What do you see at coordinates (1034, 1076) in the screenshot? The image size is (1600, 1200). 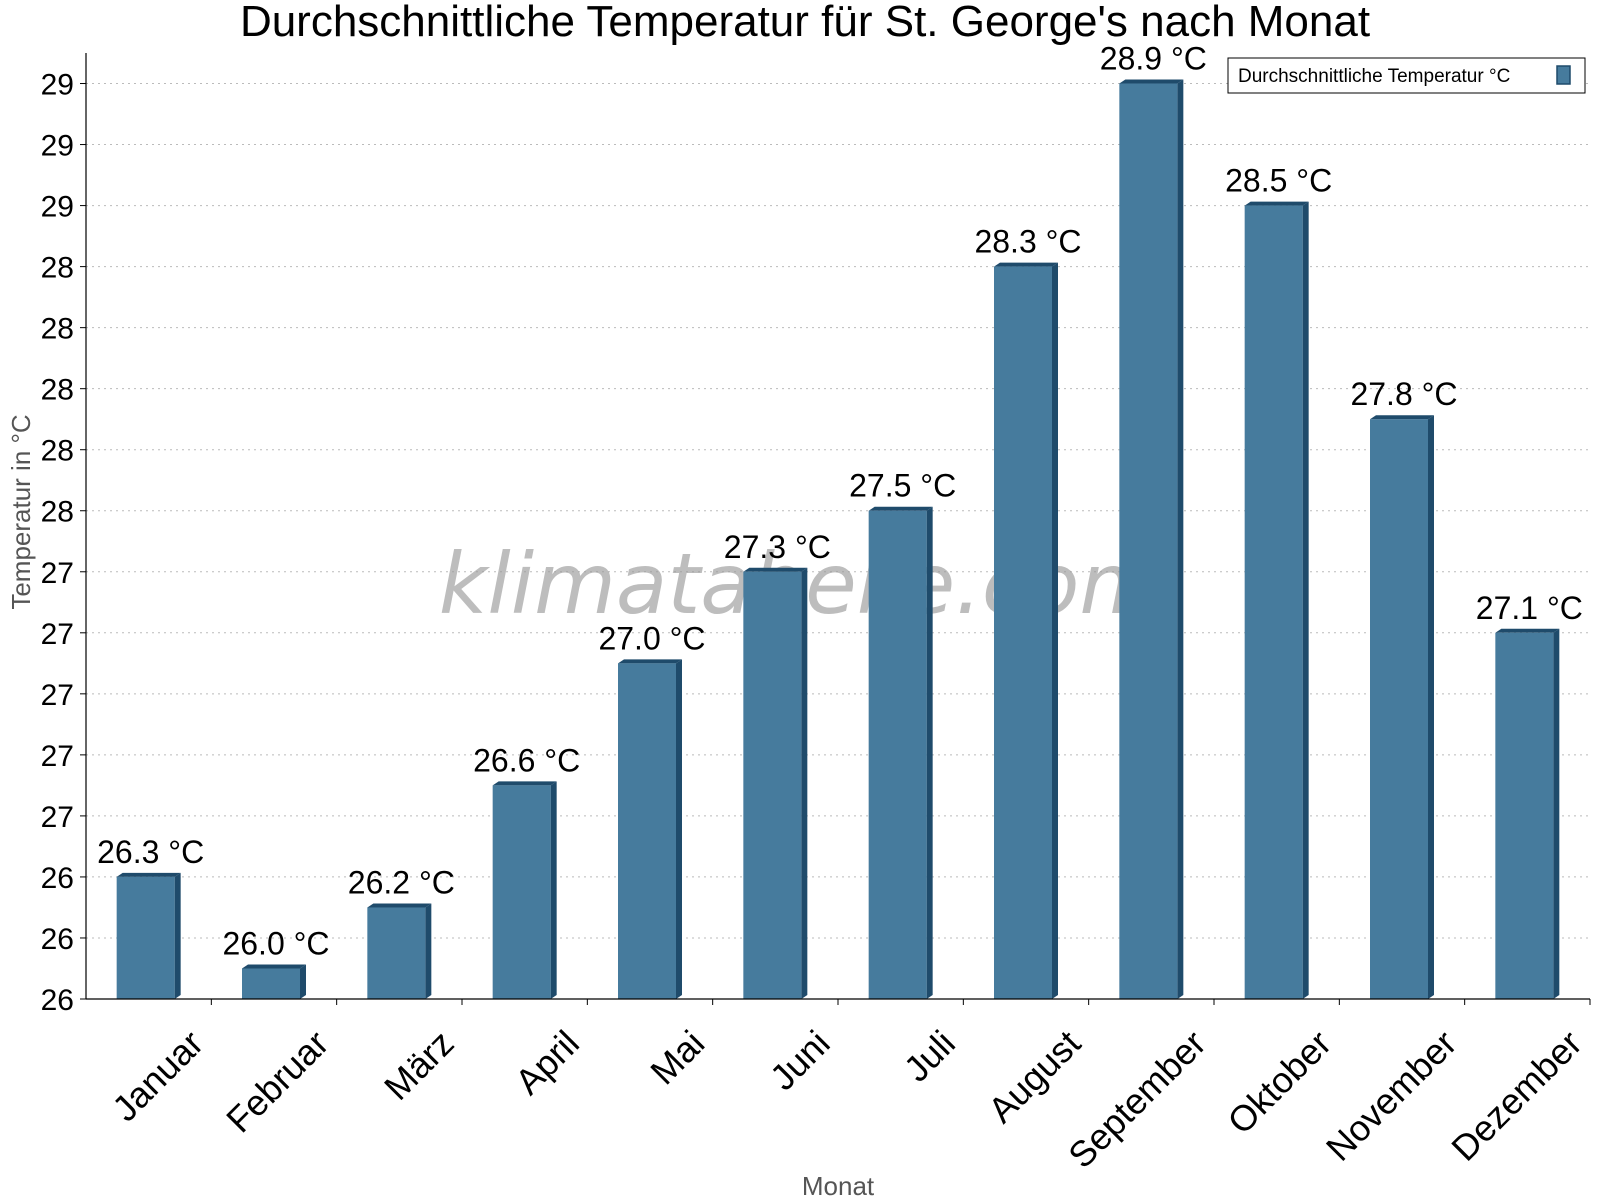 I see `x-tick-label: August` at bounding box center [1034, 1076].